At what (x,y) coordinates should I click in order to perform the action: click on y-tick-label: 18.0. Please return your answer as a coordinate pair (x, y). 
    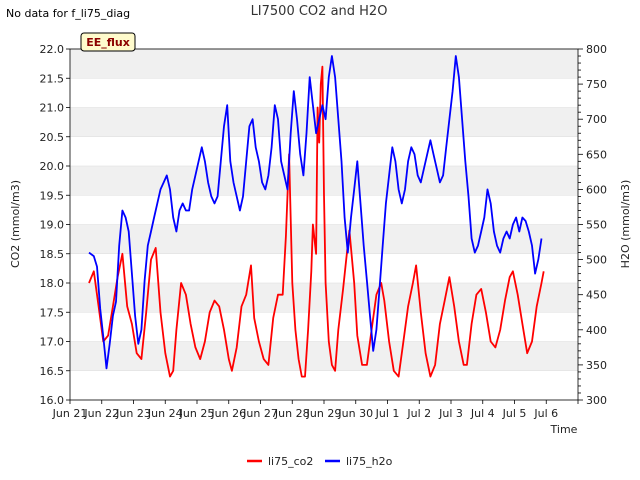
    Looking at the image, I should click on (52, 283).